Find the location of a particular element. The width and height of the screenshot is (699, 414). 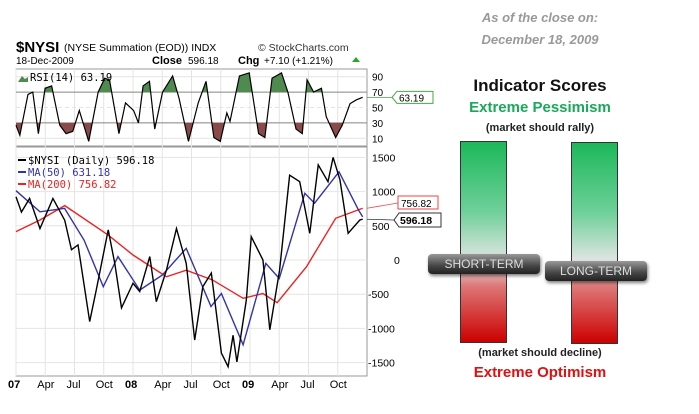

ma200-last-leader is located at coordinates (382, 205).